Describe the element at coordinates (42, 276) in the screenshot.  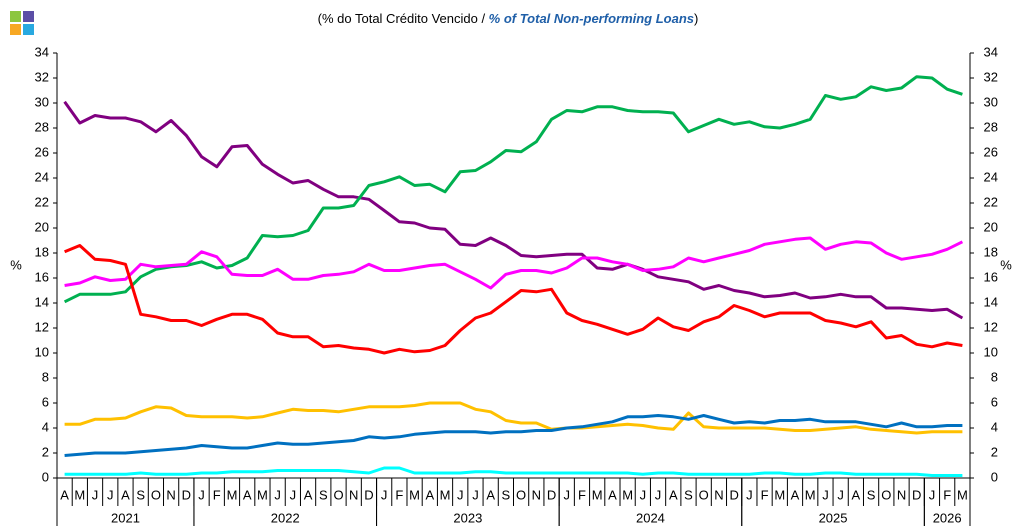
I see `y-tick-label: 16` at that location.